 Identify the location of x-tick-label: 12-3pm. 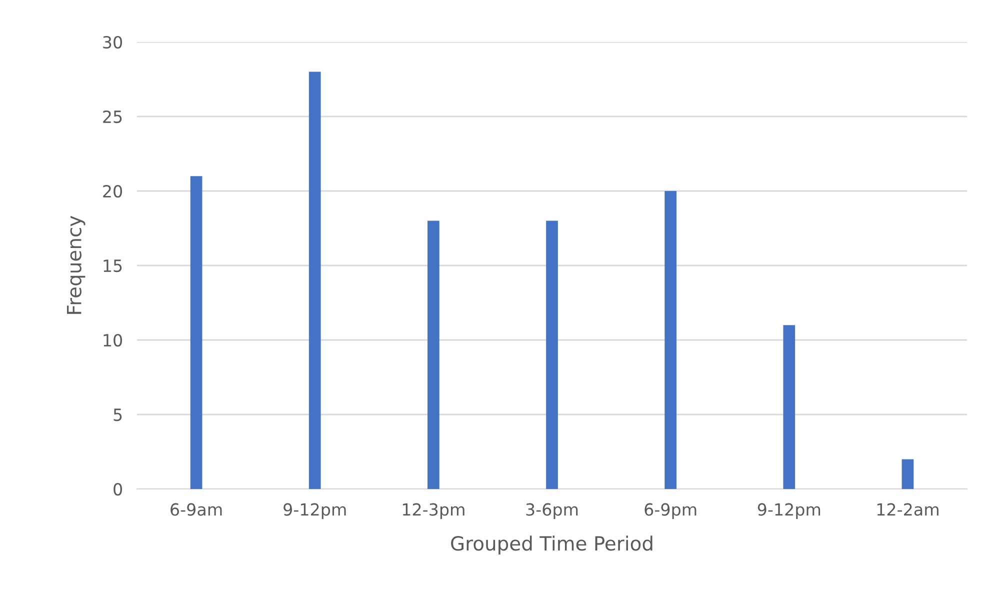
(433, 511).